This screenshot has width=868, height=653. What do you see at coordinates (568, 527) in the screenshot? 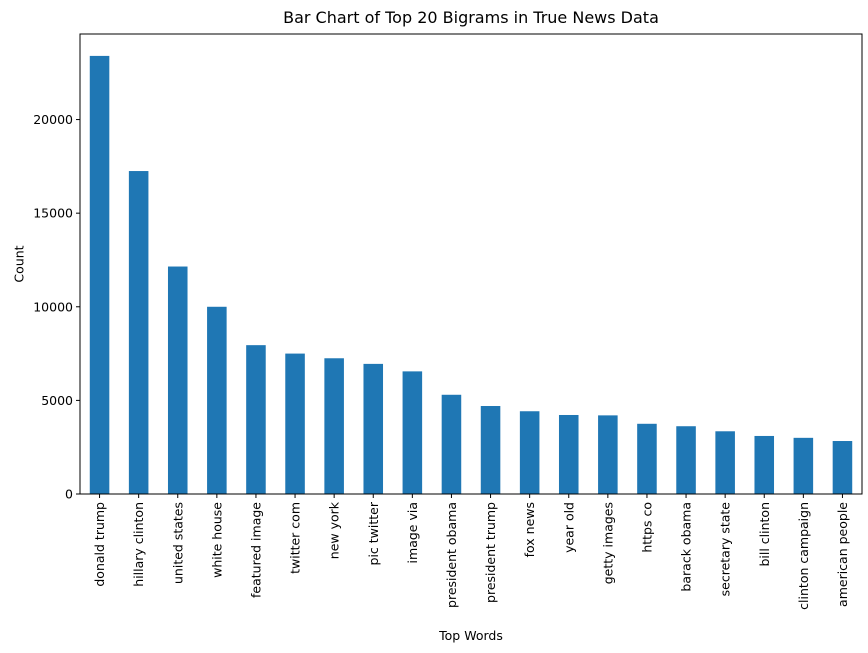
I see `x-tick-label-12: year old` at bounding box center [568, 527].